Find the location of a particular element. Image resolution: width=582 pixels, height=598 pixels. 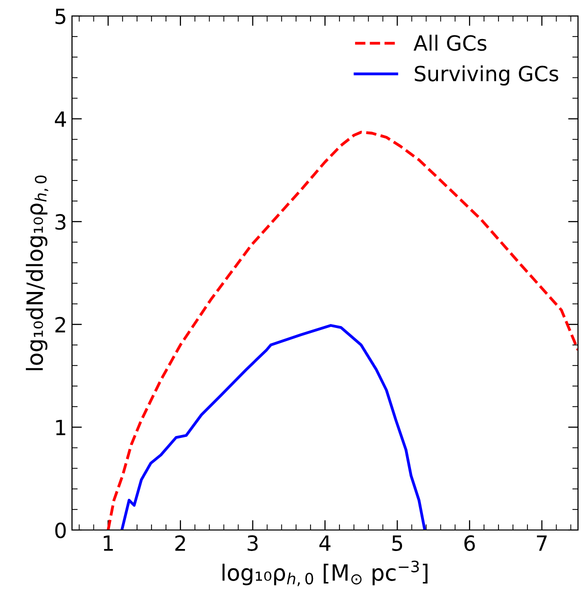

y-tick-label: 4 is located at coordinates (60, 119).